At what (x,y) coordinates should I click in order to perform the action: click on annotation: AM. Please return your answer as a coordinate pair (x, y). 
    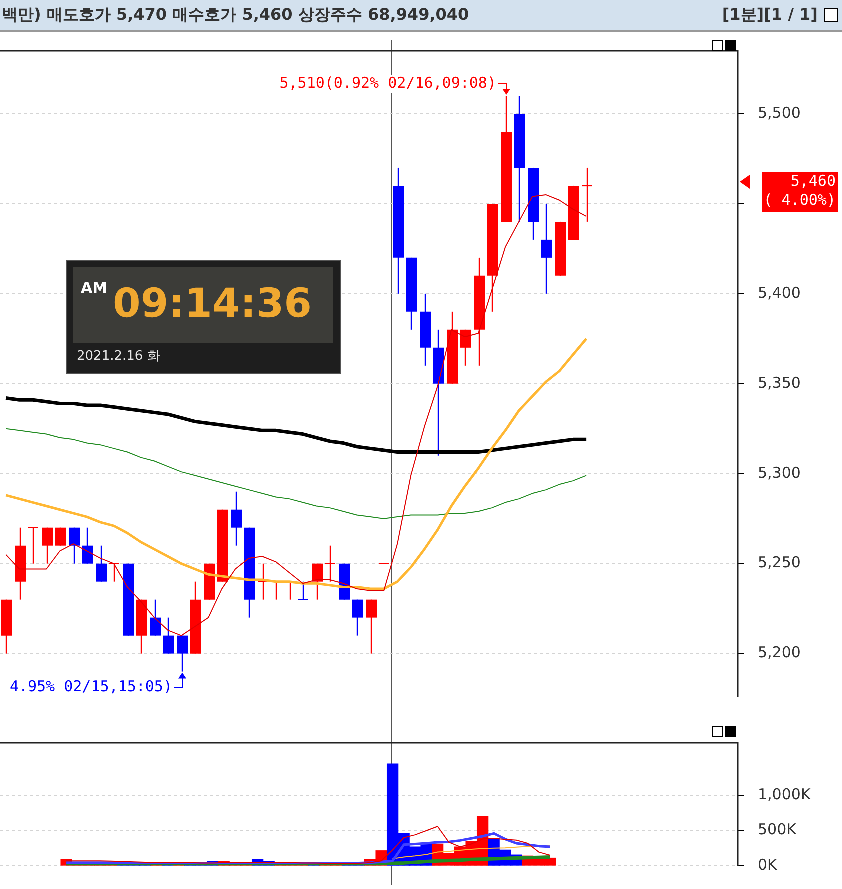
    Looking at the image, I should click on (94, 288).